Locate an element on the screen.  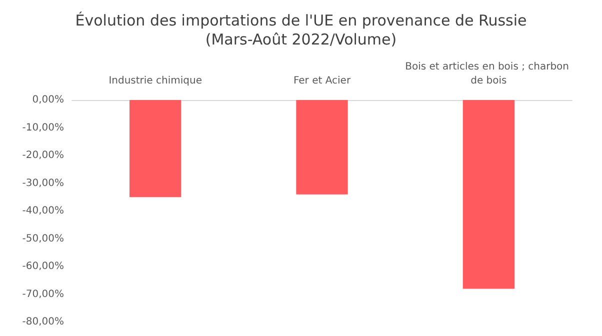
y-tick-label: -60,00% is located at coordinates (43, 266).